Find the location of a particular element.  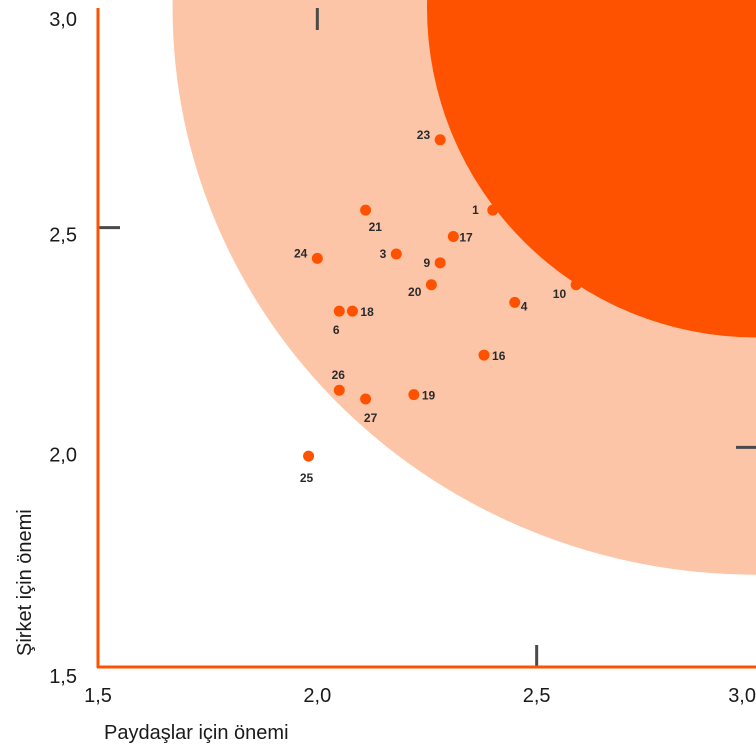

point-label-9: 9 is located at coordinates (426, 263).